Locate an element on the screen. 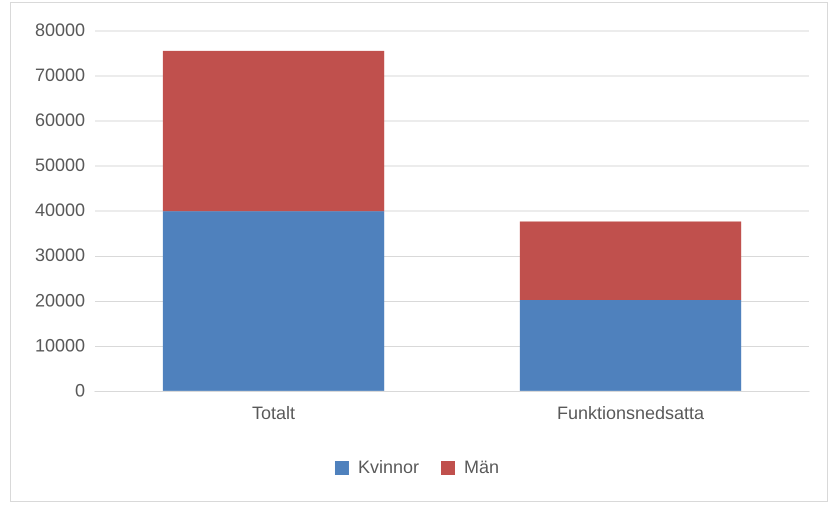 This screenshot has height=505, width=831. y-tick-label: 50000 is located at coordinates (60, 165).